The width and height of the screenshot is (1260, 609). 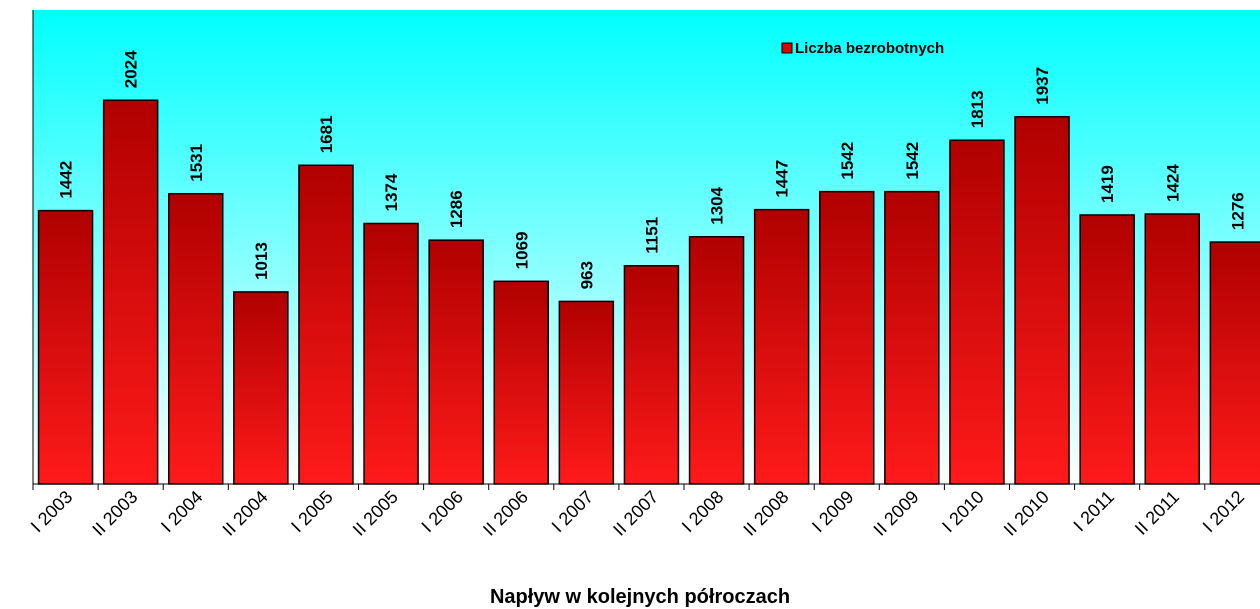 What do you see at coordinates (787, 48) in the screenshot?
I see `legend-swatch` at bounding box center [787, 48].